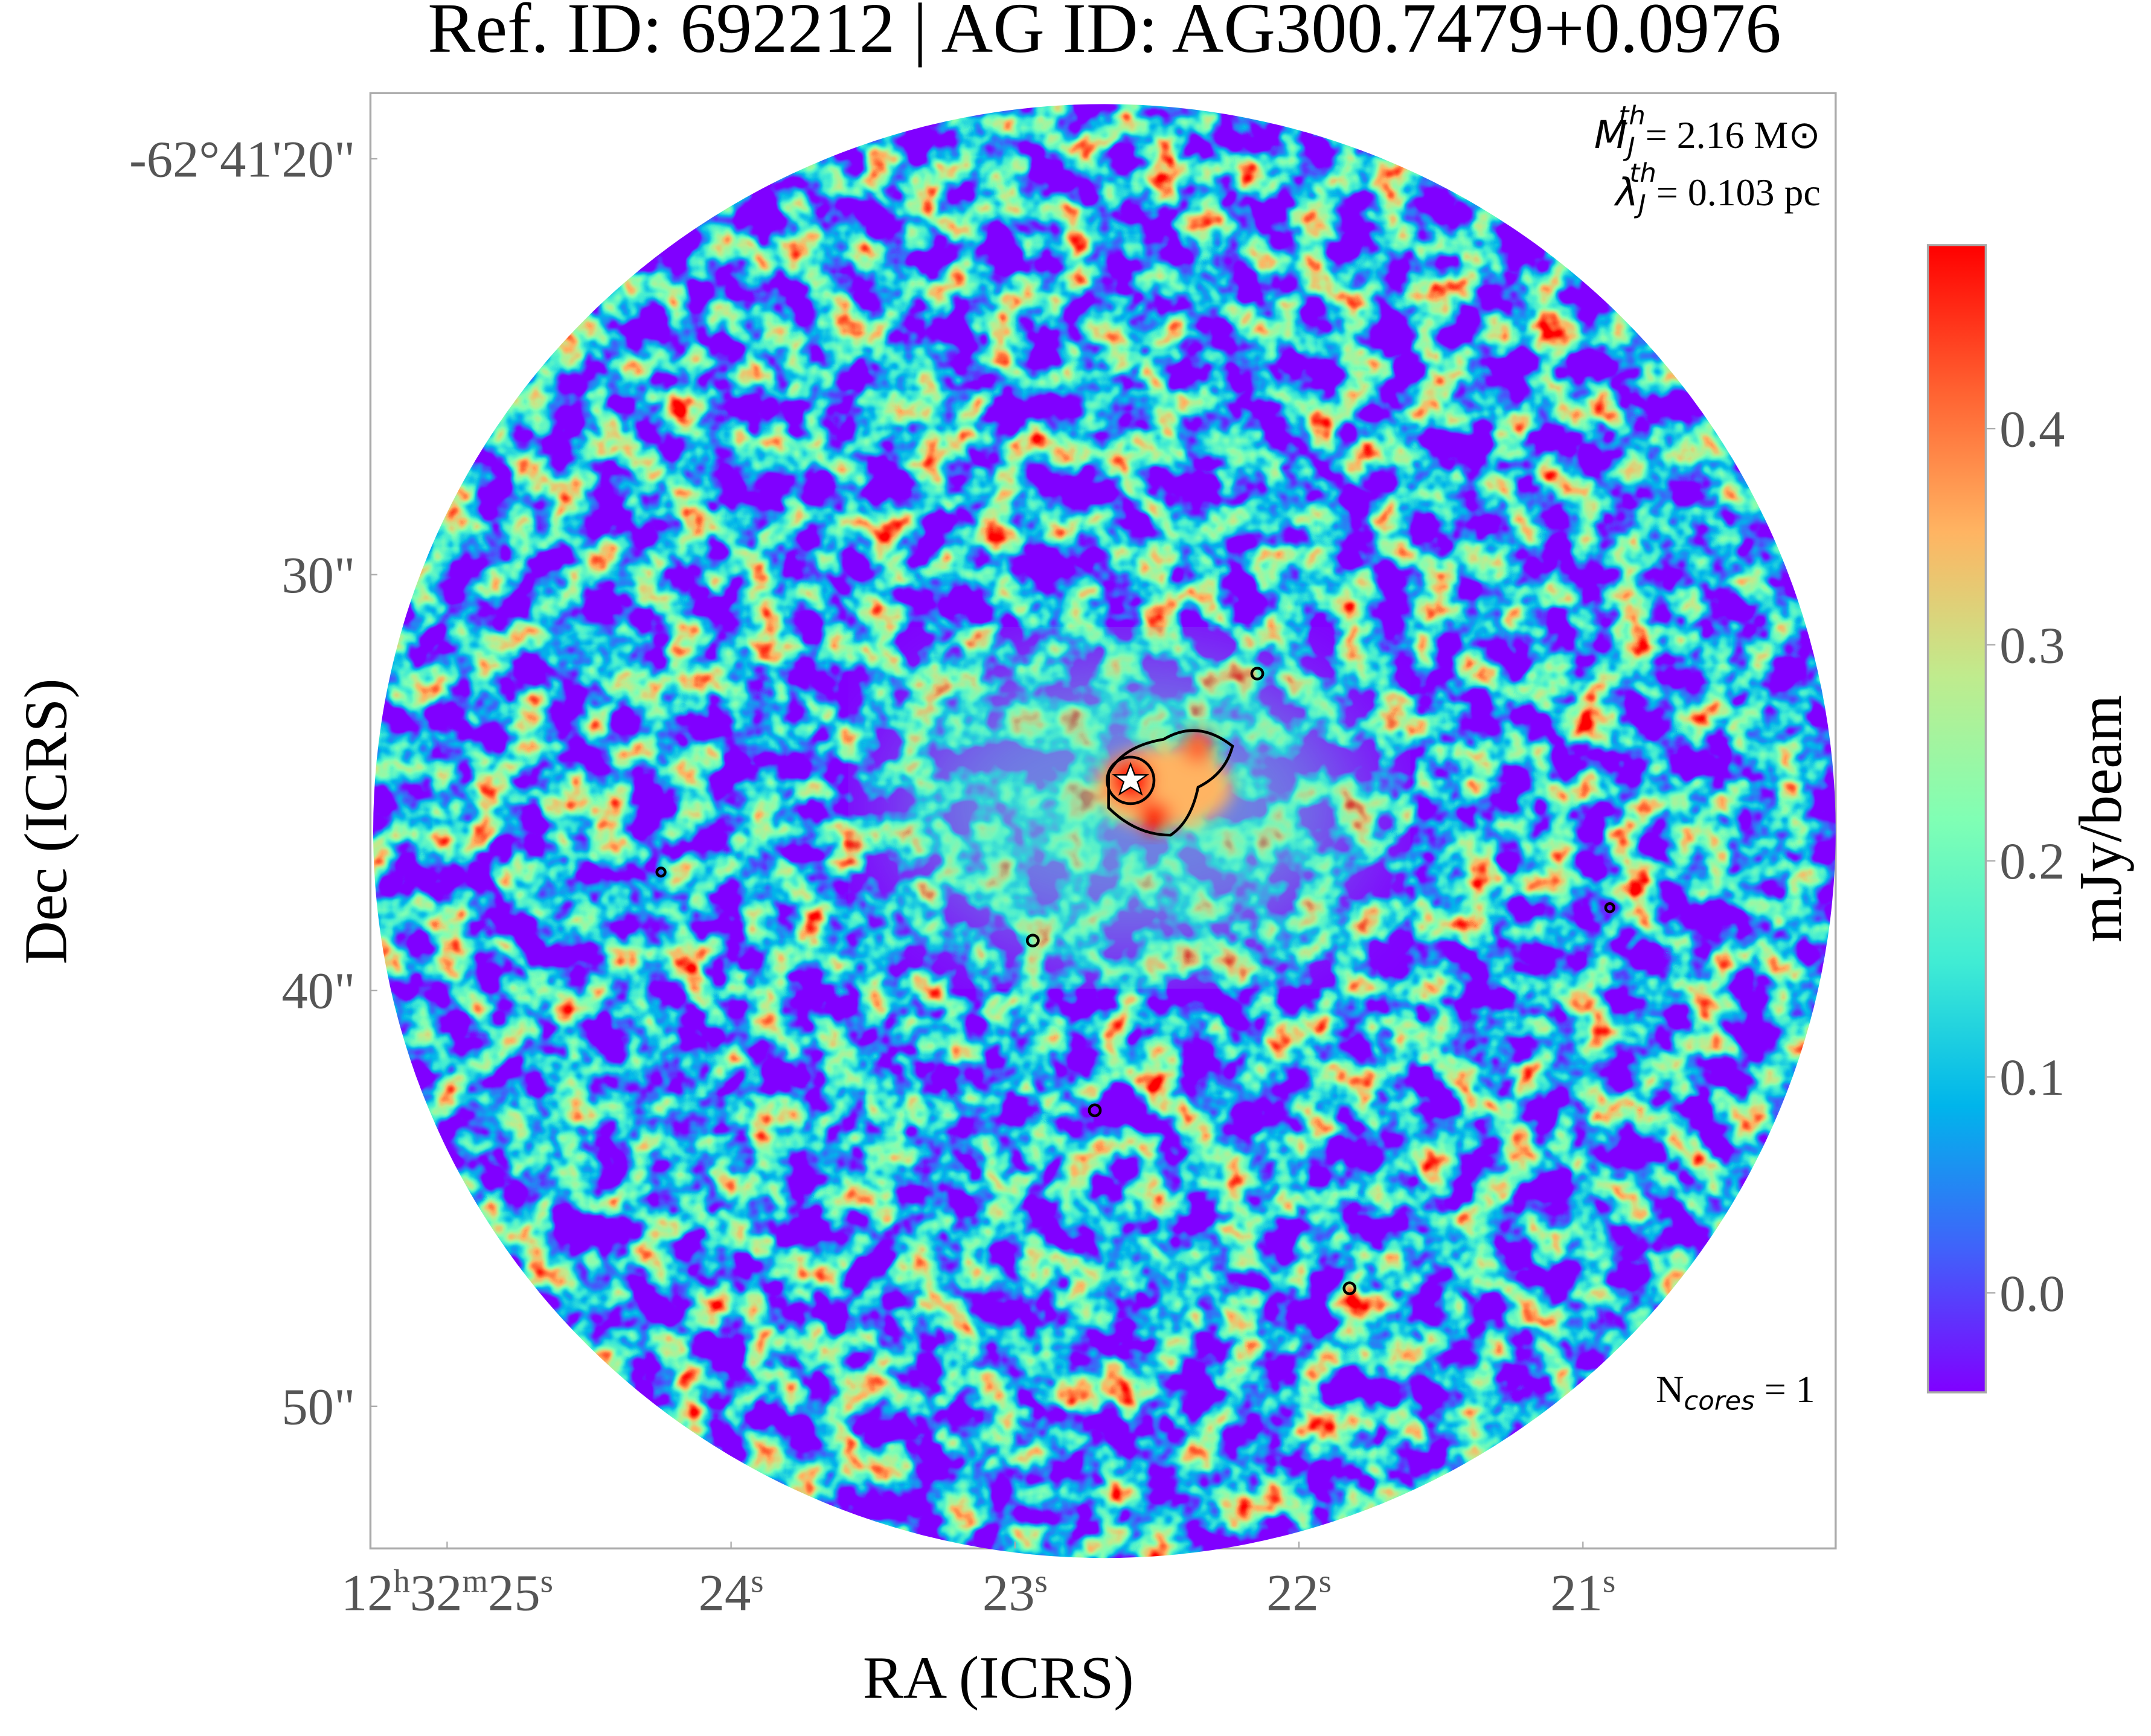 This screenshot has width=2151, height=1736. What do you see at coordinates (1009, 1593) in the screenshot?
I see `x-tick-label-part: 23` at bounding box center [1009, 1593].